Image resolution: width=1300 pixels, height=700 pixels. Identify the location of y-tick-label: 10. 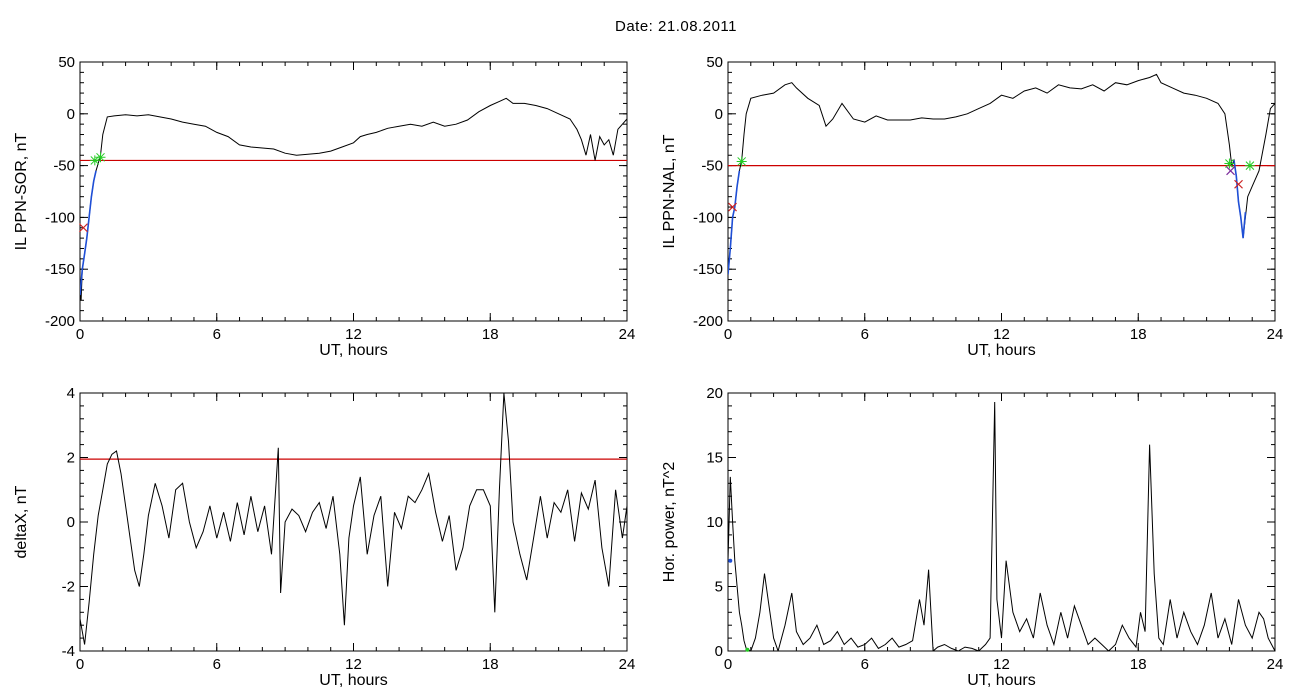
(714, 522).